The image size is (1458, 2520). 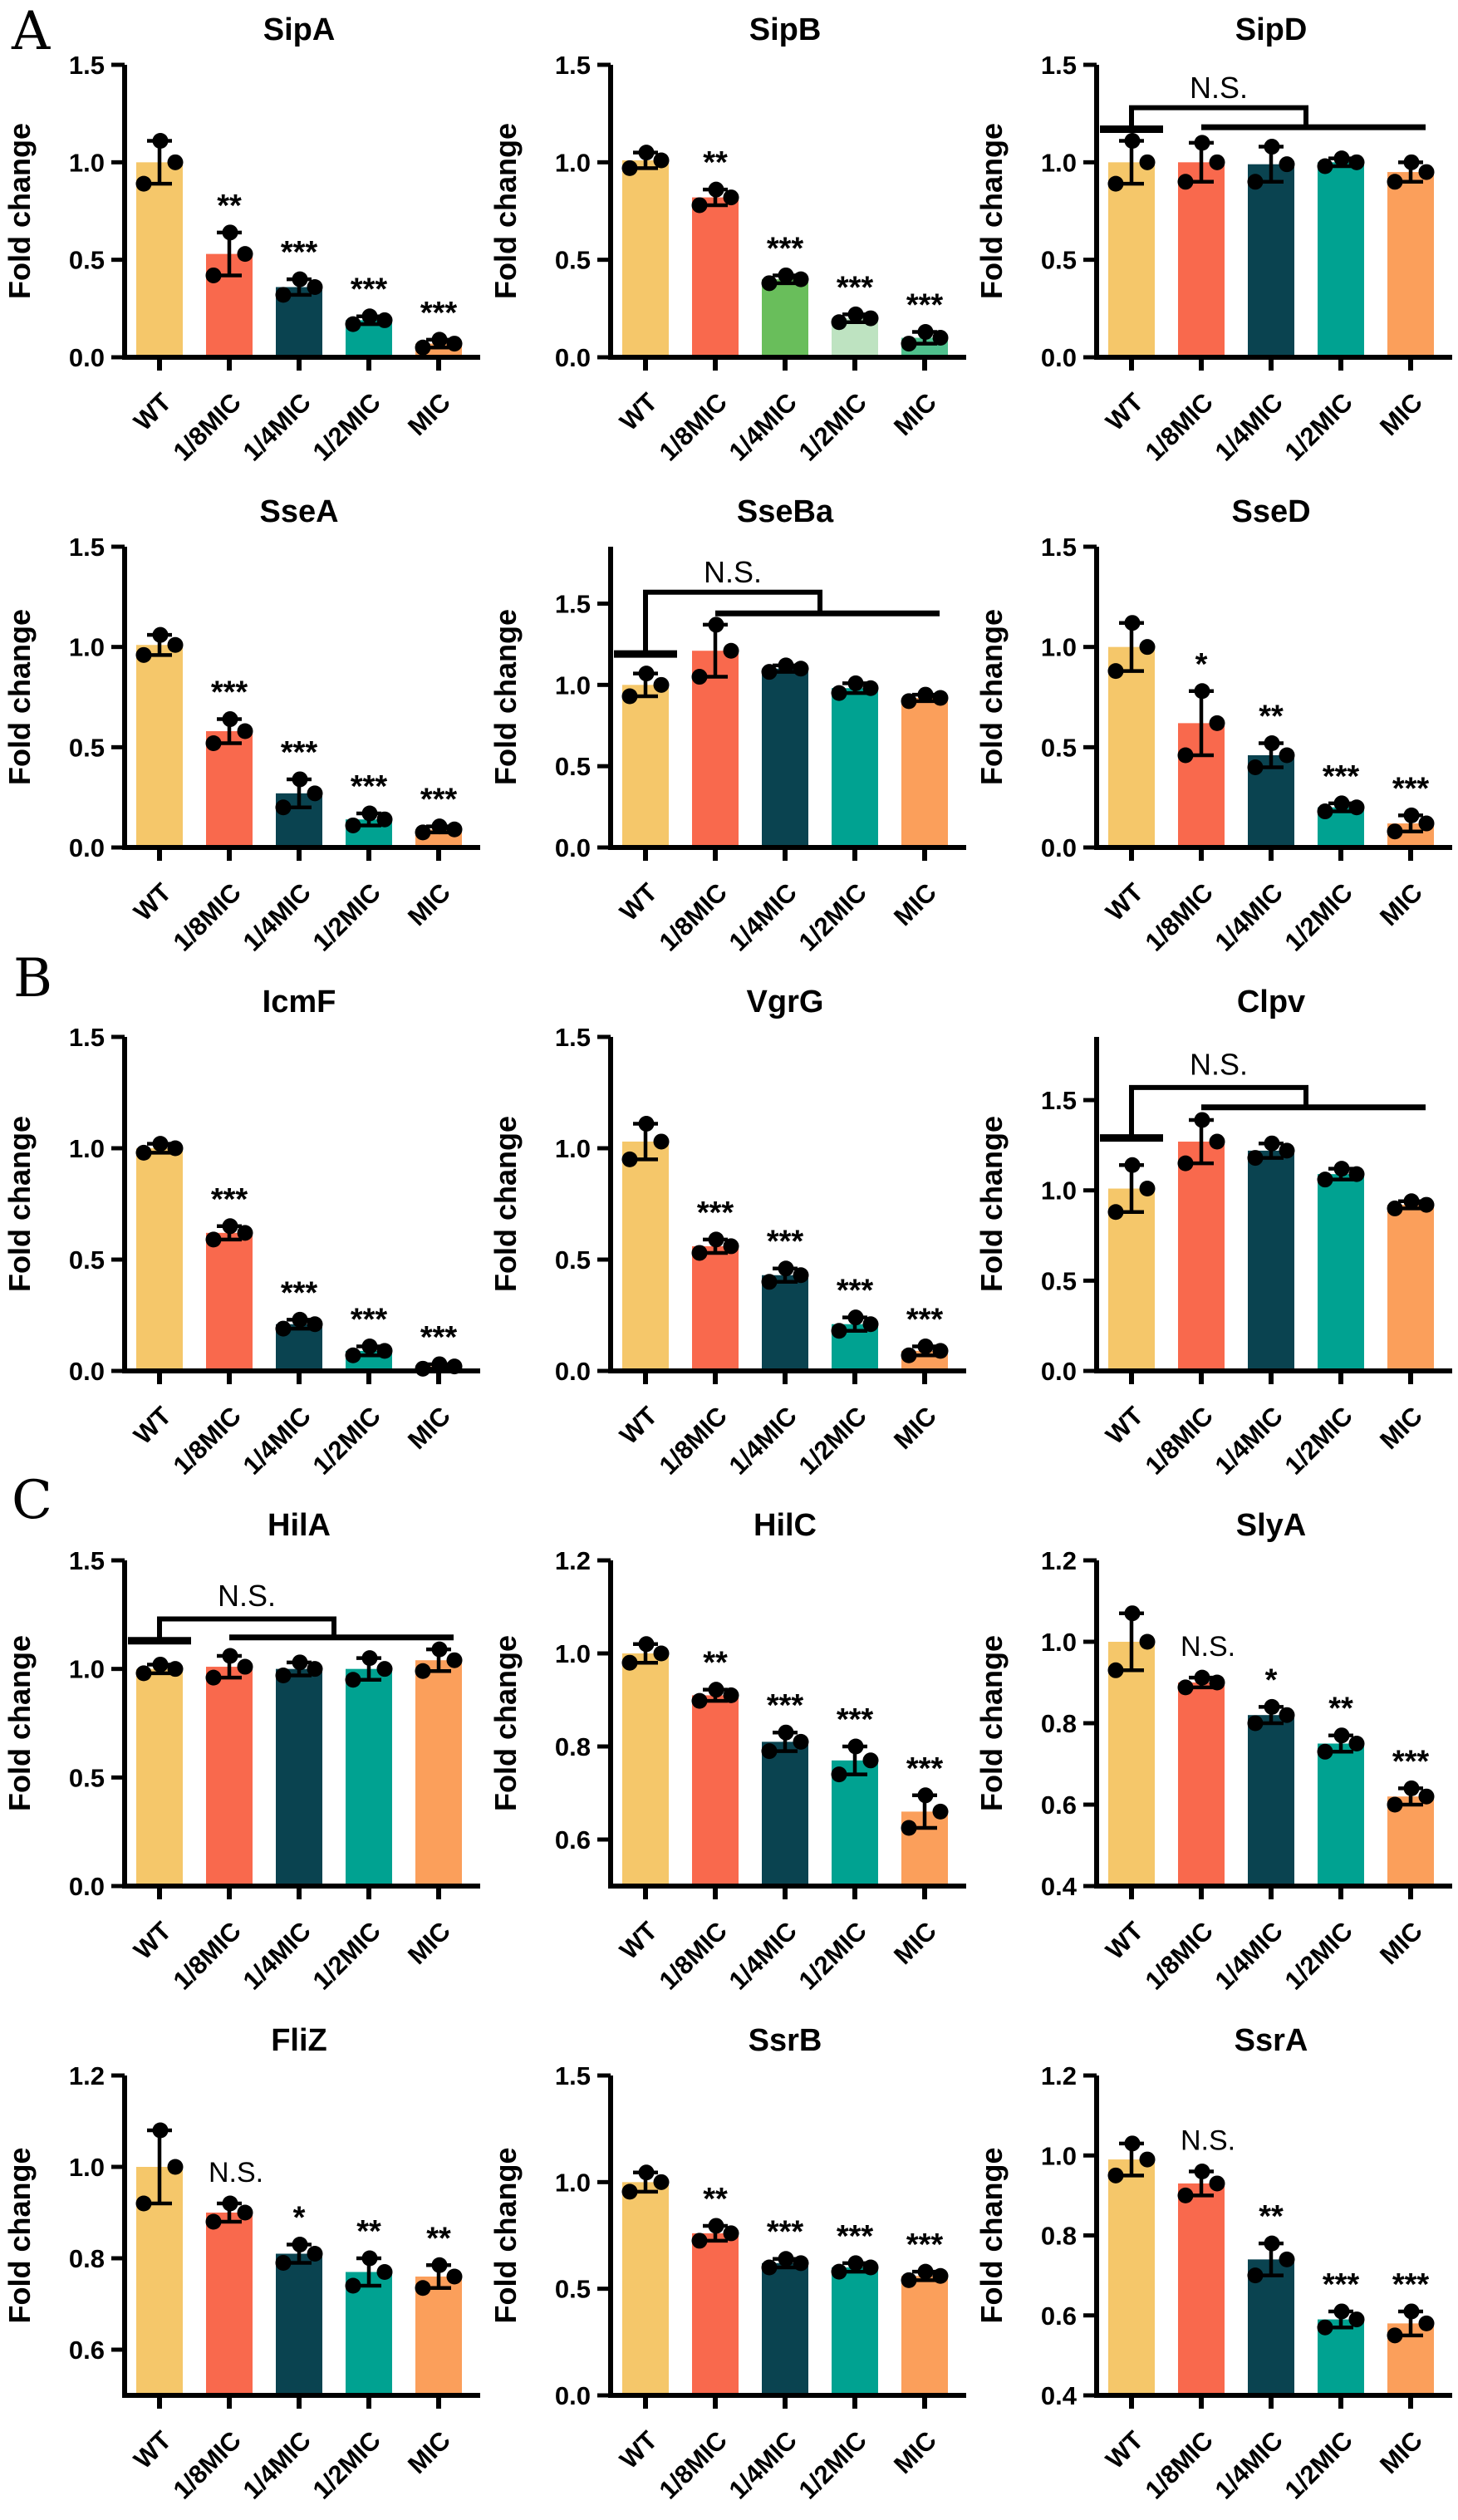 What do you see at coordinates (1411, 1288) in the screenshot?
I see `bar-clpv-MIC` at bounding box center [1411, 1288].